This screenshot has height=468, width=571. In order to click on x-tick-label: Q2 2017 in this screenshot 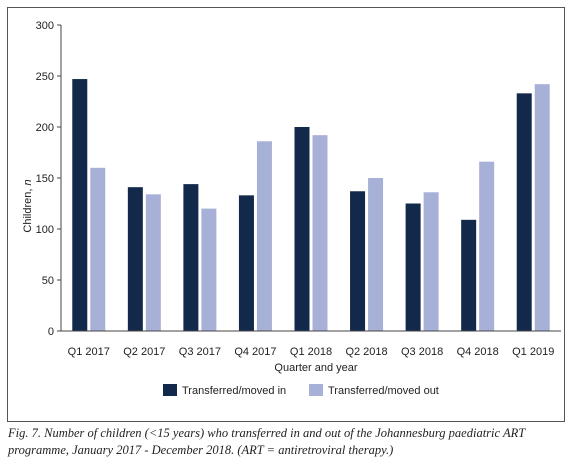, I will do `click(144, 352)`.